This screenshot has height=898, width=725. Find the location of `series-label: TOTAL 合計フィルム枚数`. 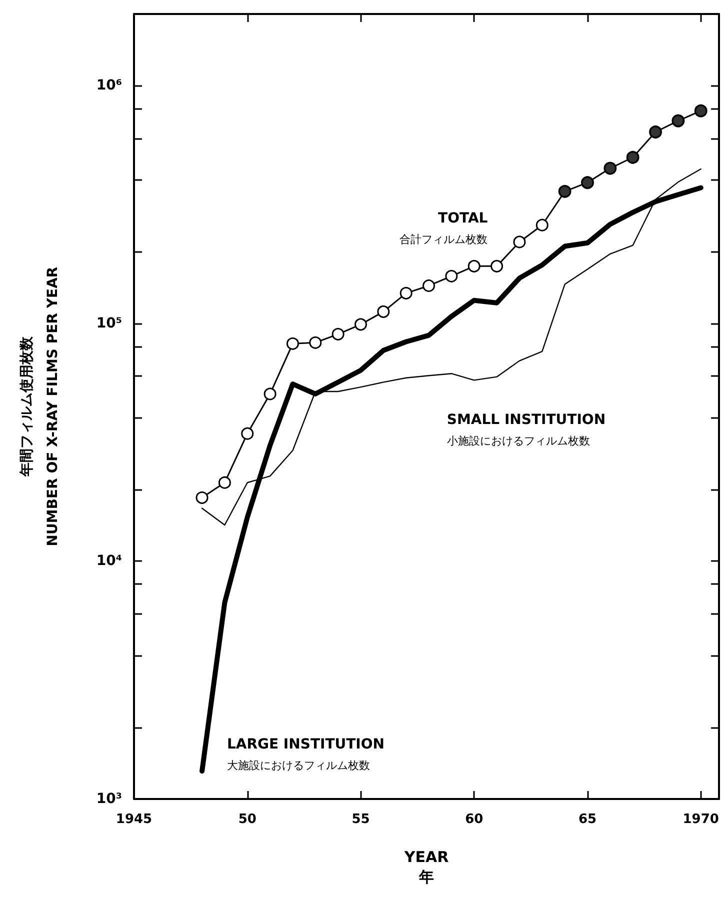

series-label: TOTAL 合計フィルム枚数 is located at coordinates (444, 228).